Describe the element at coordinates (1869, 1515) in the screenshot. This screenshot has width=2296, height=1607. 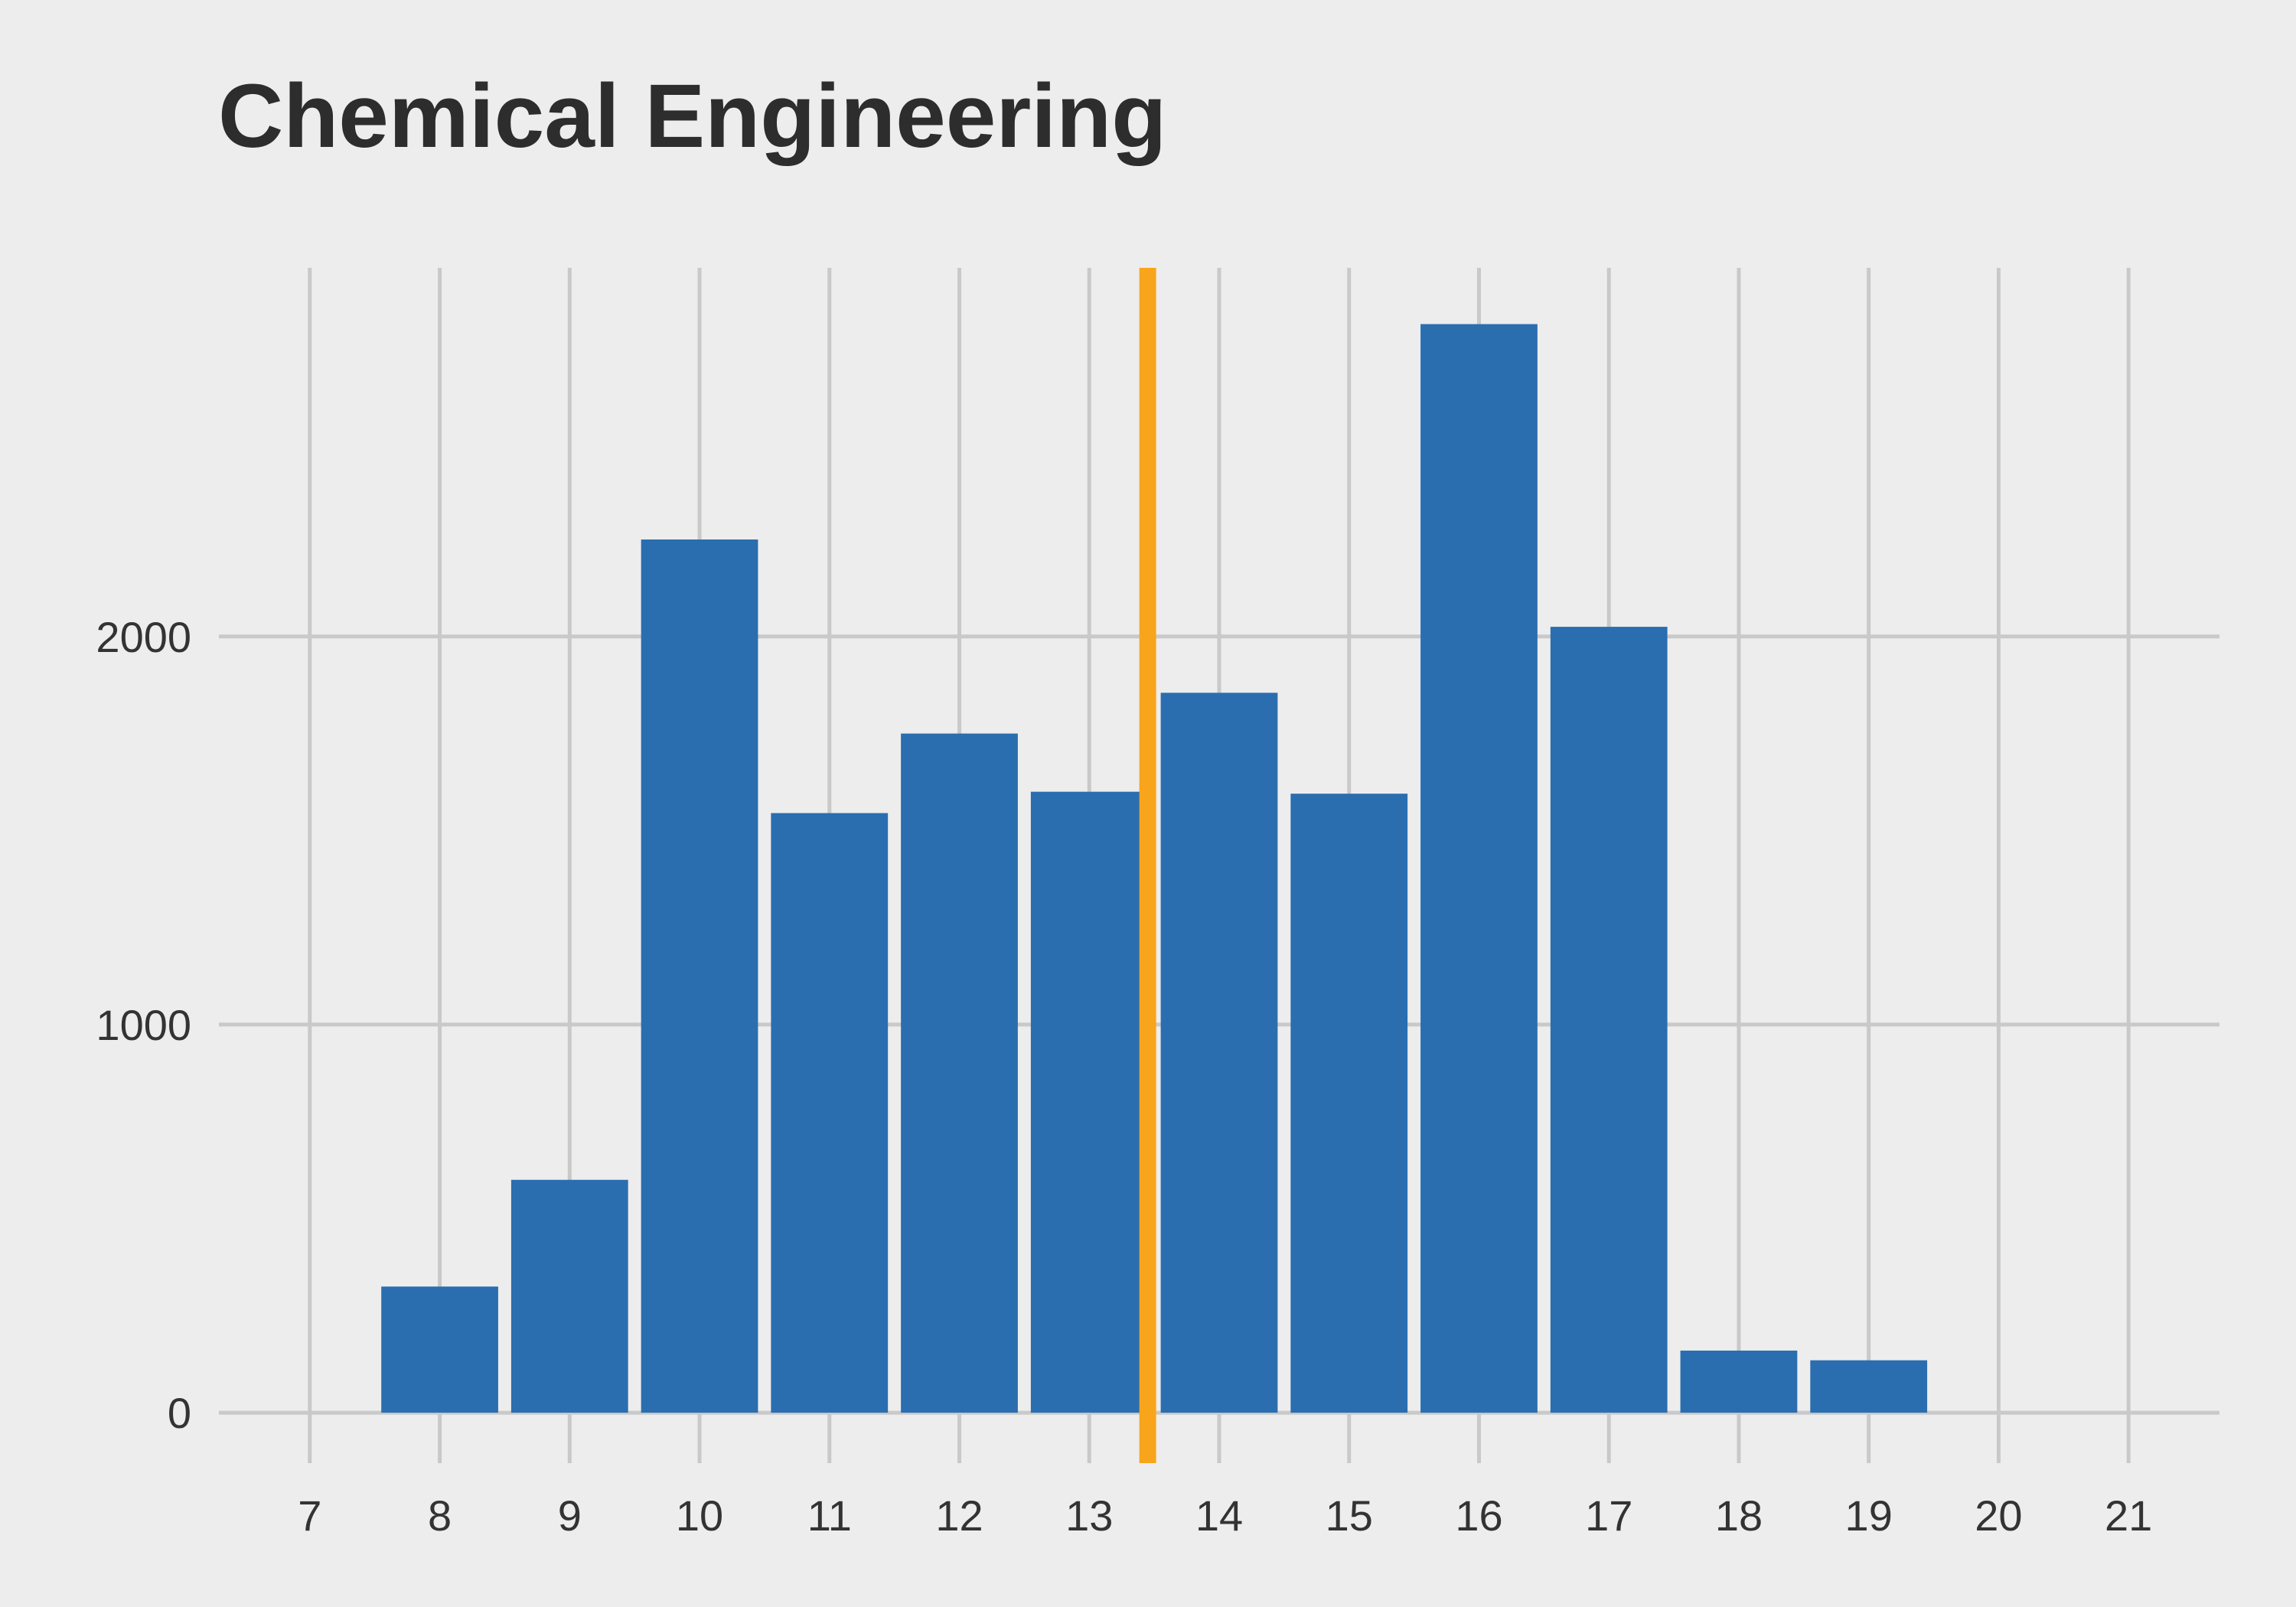
I see `x-tick-label: 19` at that location.